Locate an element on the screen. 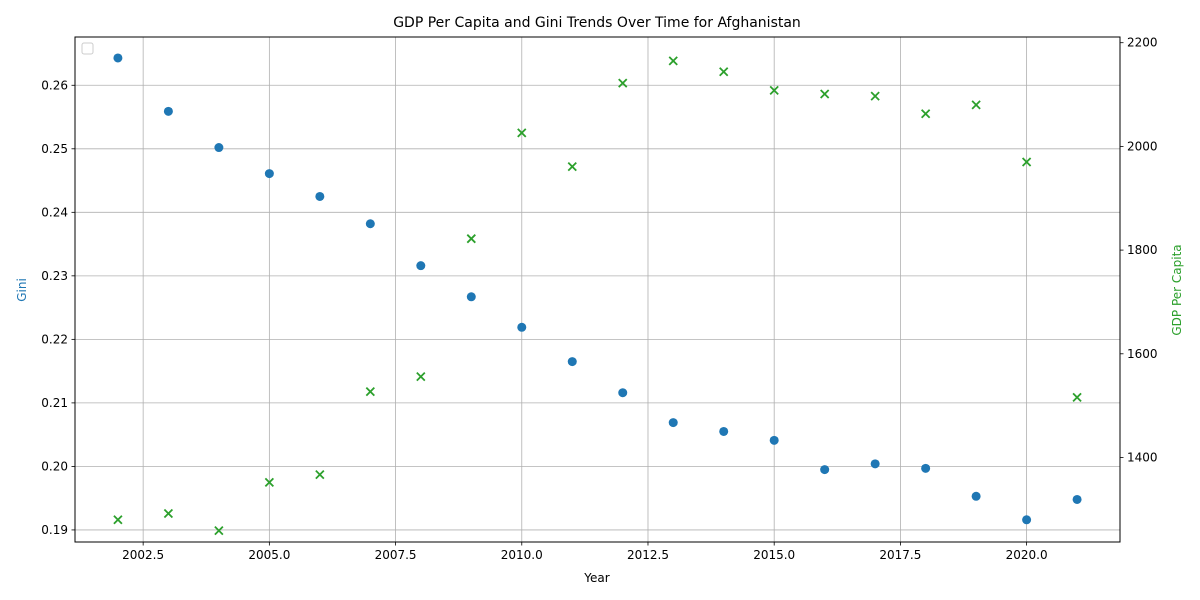 The image size is (1200, 600). x-axis-title: Year is located at coordinates (596, 578).